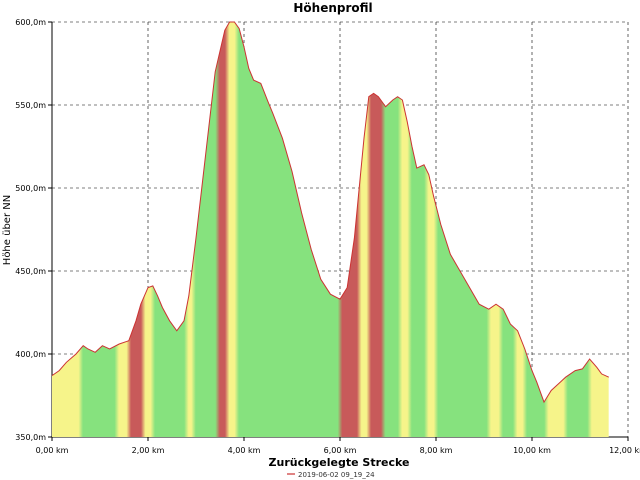 This screenshot has width=640, height=480. What do you see at coordinates (52, 450) in the screenshot?
I see `x-tick-label: 0,00 km` at bounding box center [52, 450].